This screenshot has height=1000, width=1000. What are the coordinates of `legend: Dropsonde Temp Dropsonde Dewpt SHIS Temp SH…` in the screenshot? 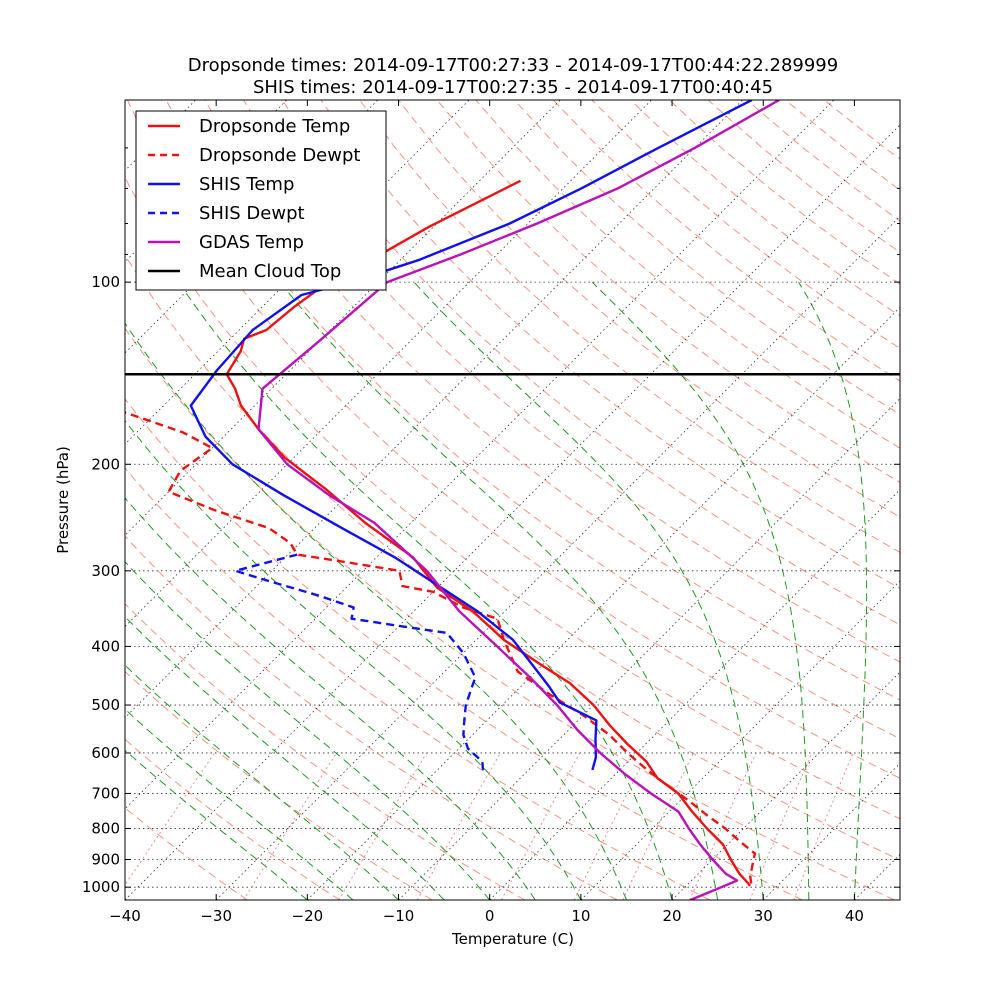 It's located at (261, 200).